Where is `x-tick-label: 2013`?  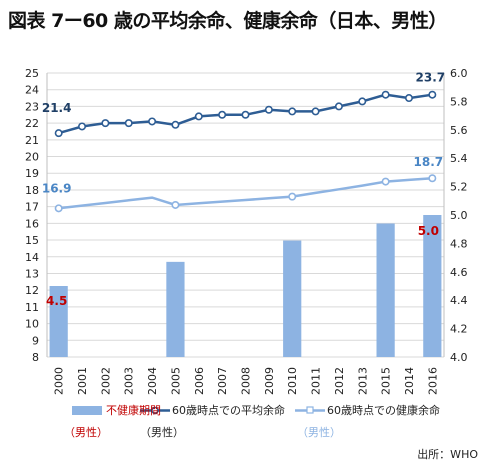
x-tick-label: 2013 is located at coordinates (362, 381).